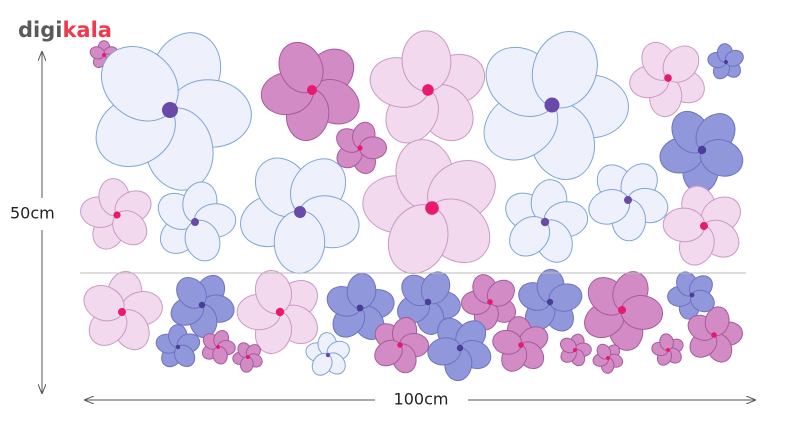 The image size is (800, 438). What do you see at coordinates (421, 399) in the screenshot?
I see `width-label: 100cm` at bounding box center [421, 399].